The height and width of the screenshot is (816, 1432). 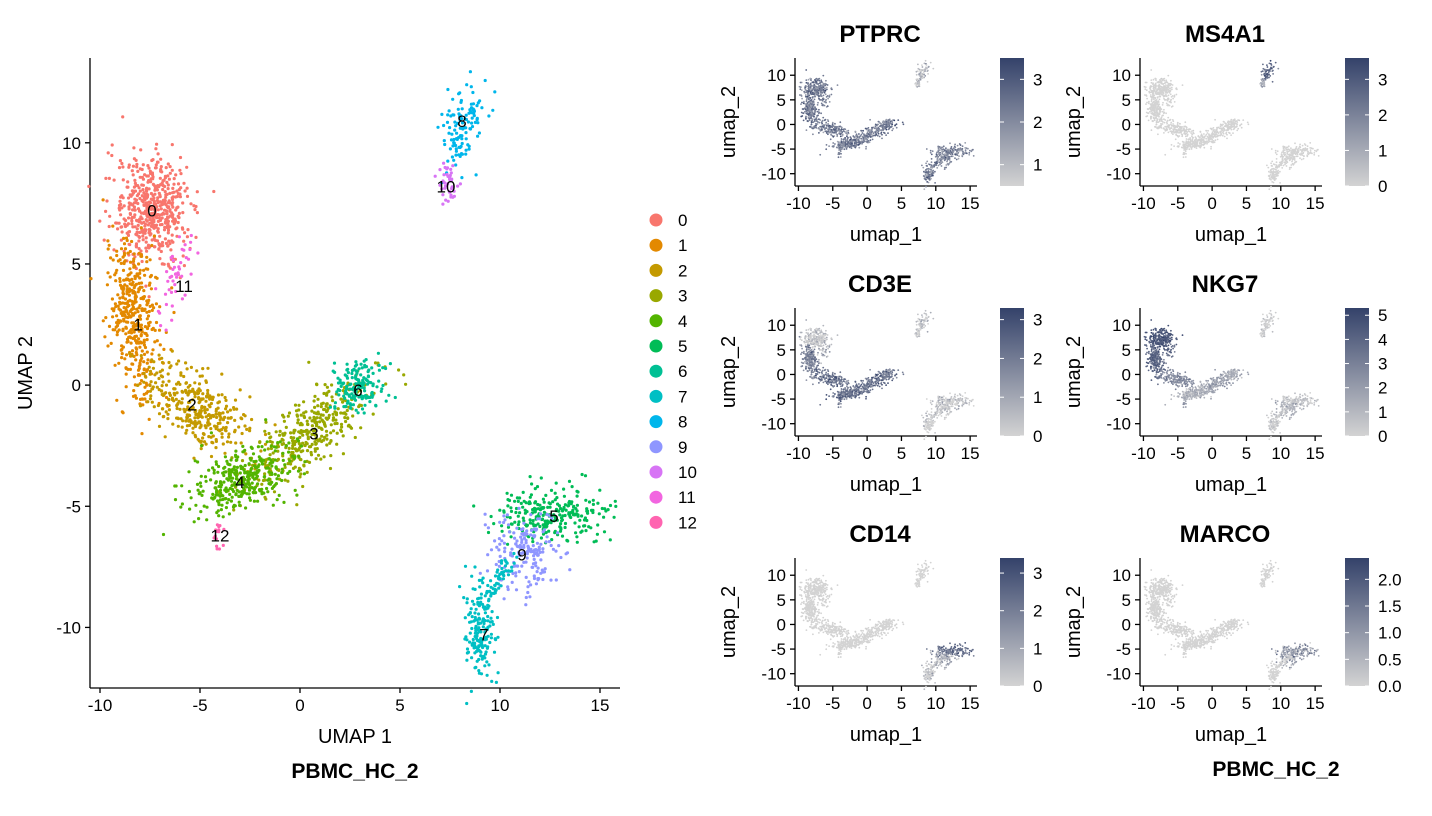 I want to click on umap-y-tick-label: 5, so click(x=76, y=264).